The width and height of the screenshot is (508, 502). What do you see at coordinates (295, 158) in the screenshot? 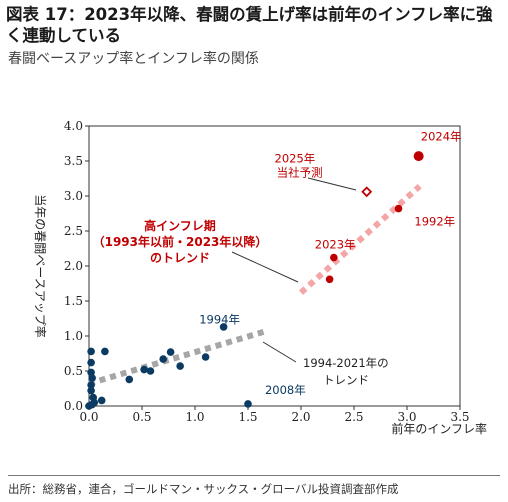
I see `point-label: 2025年` at bounding box center [295, 158].